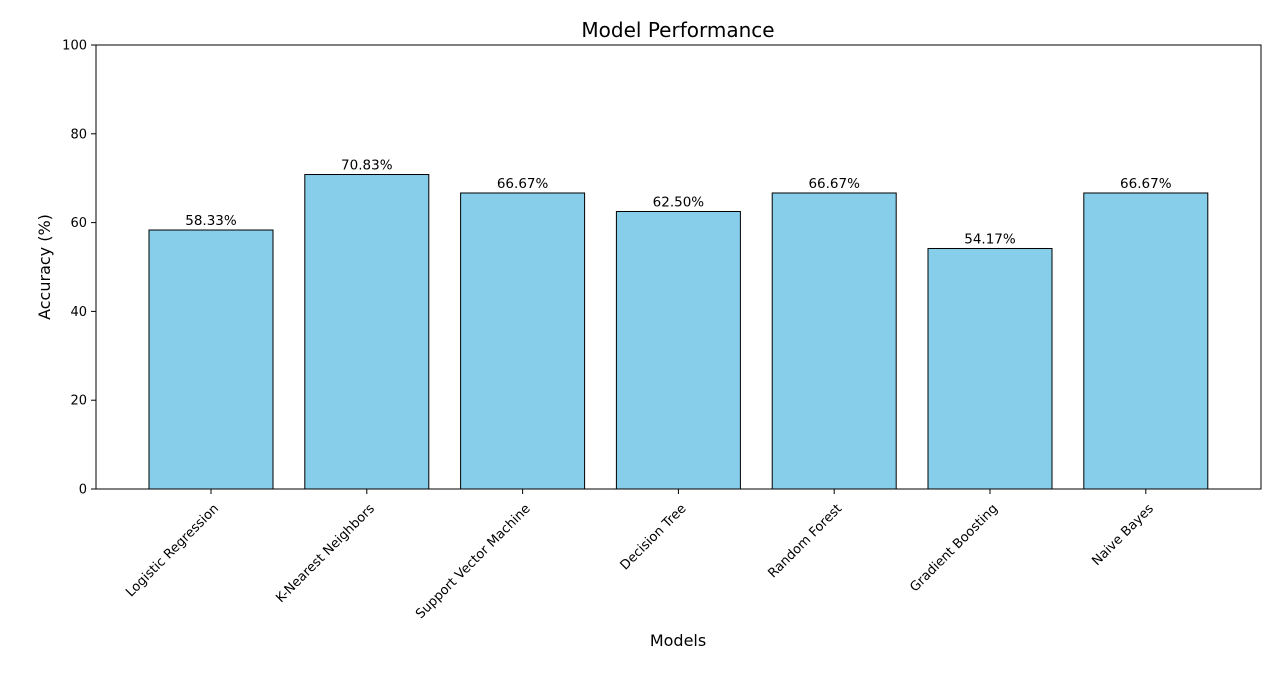 This screenshot has width=1280, height=692. What do you see at coordinates (834, 184) in the screenshot?
I see `bar-value-label-4: 66.67%` at bounding box center [834, 184].